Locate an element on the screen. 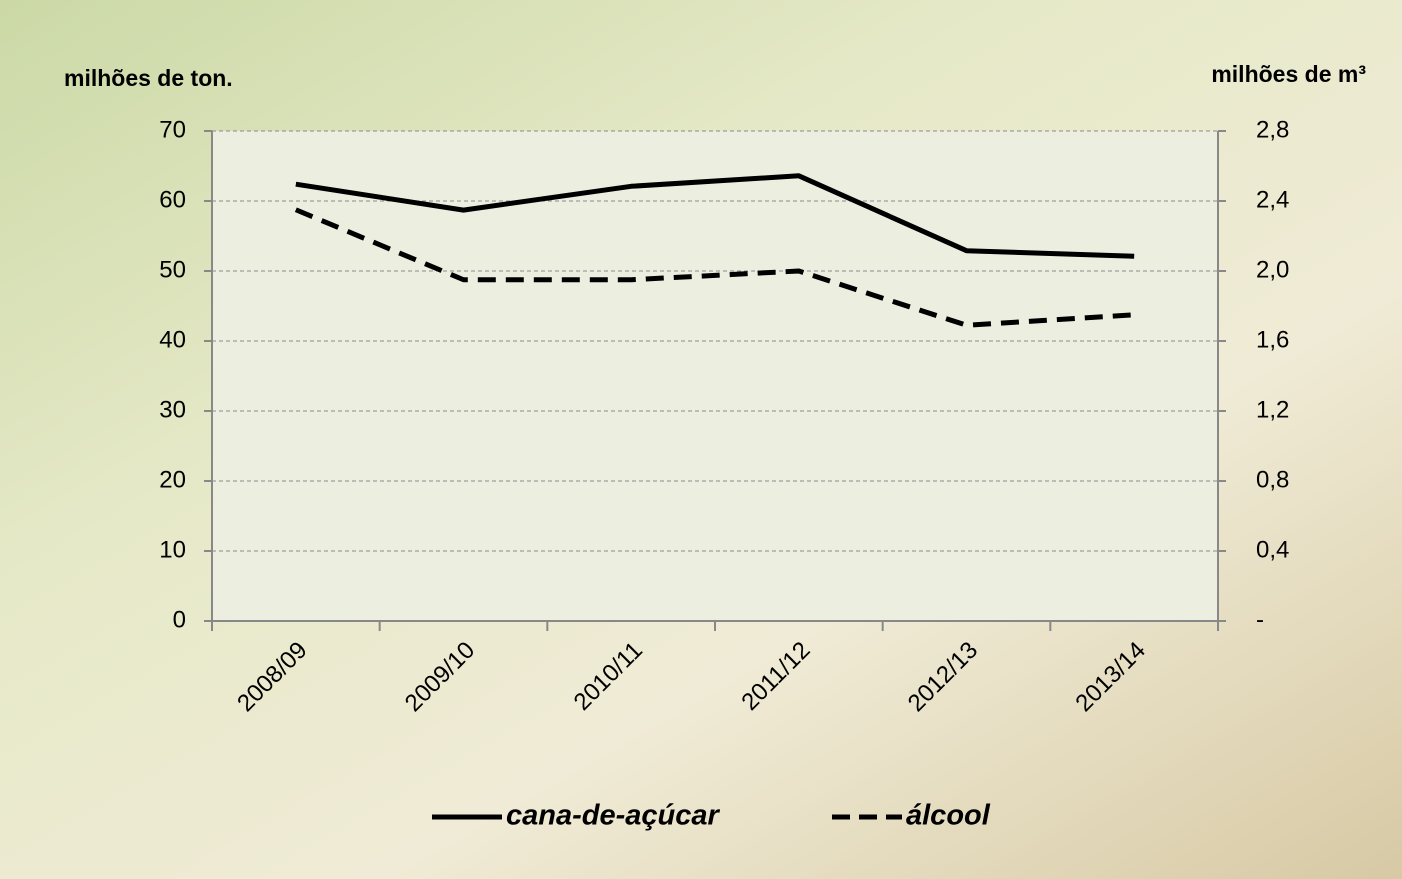 The width and height of the screenshot is (1402, 879). y-tick-label: 30 is located at coordinates (172, 409).